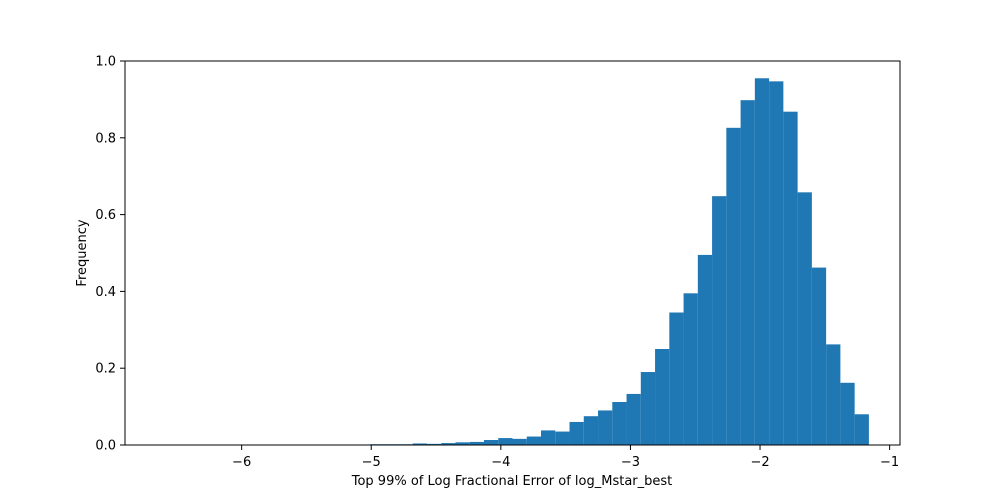 This screenshot has width=1000, height=500. What do you see at coordinates (105, 446) in the screenshot?
I see `y-tick-label: 0.0` at bounding box center [105, 446].